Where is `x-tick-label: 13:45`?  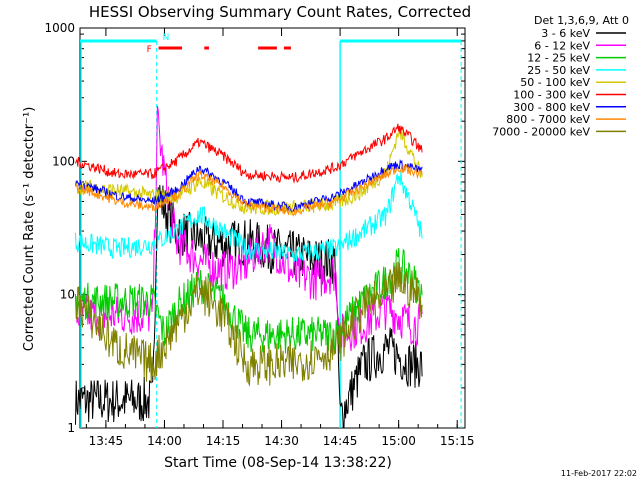 x-tick-label: 13:45 is located at coordinates (106, 441).